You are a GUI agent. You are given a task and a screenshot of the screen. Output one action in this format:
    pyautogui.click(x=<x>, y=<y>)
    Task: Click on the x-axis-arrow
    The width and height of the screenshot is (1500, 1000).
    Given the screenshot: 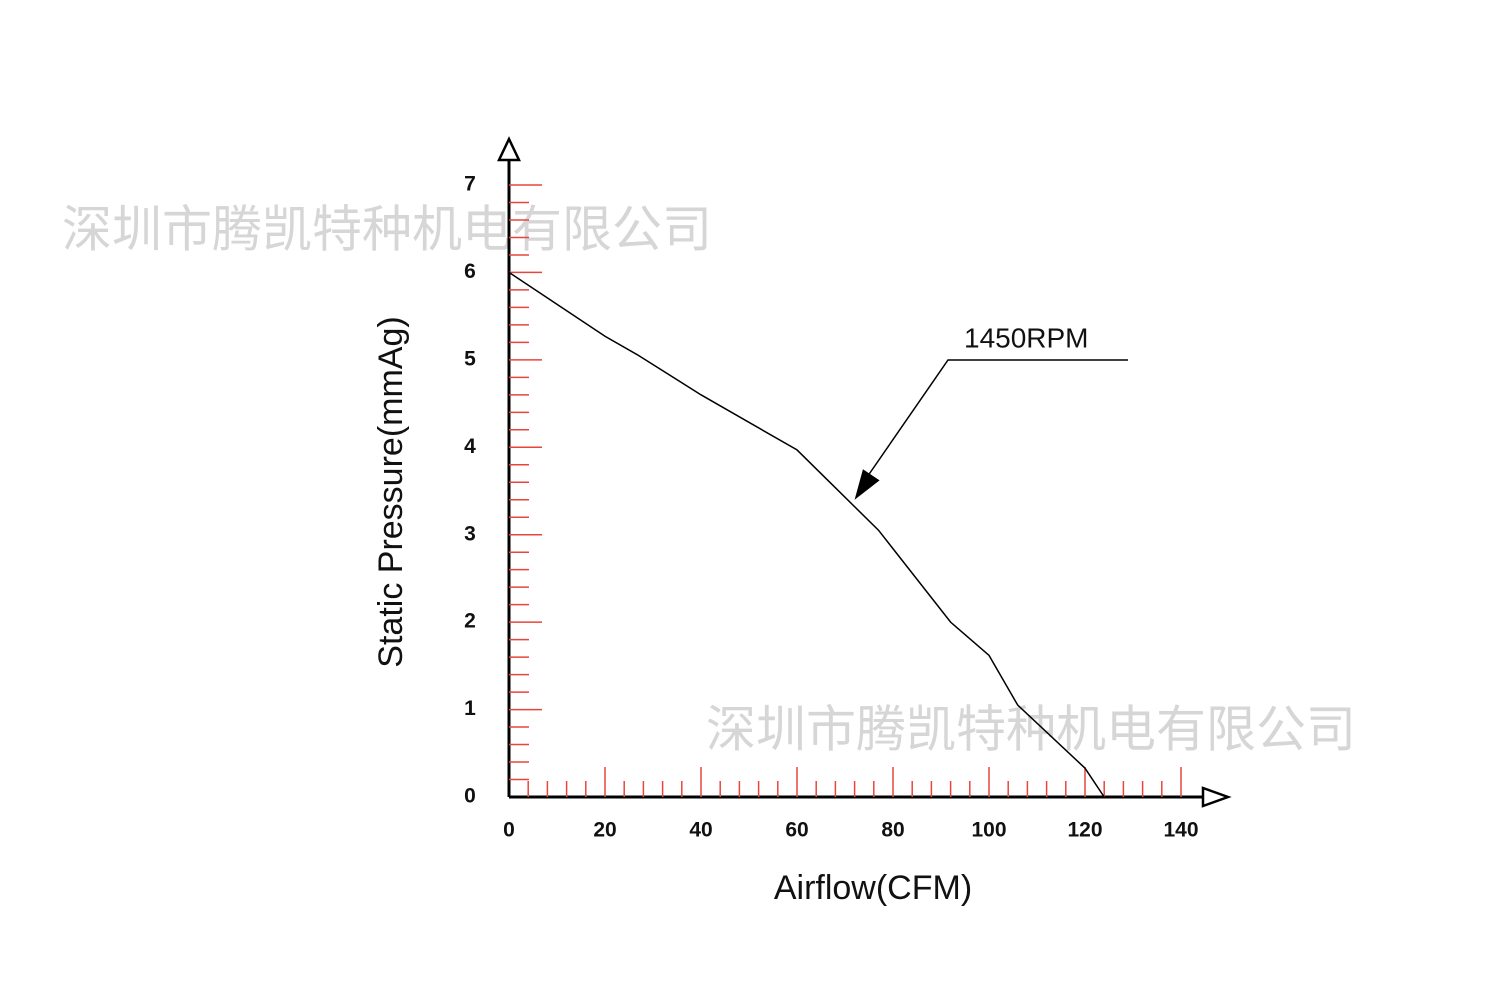 What is the action you would take?
    pyautogui.click(x=1216, y=797)
    